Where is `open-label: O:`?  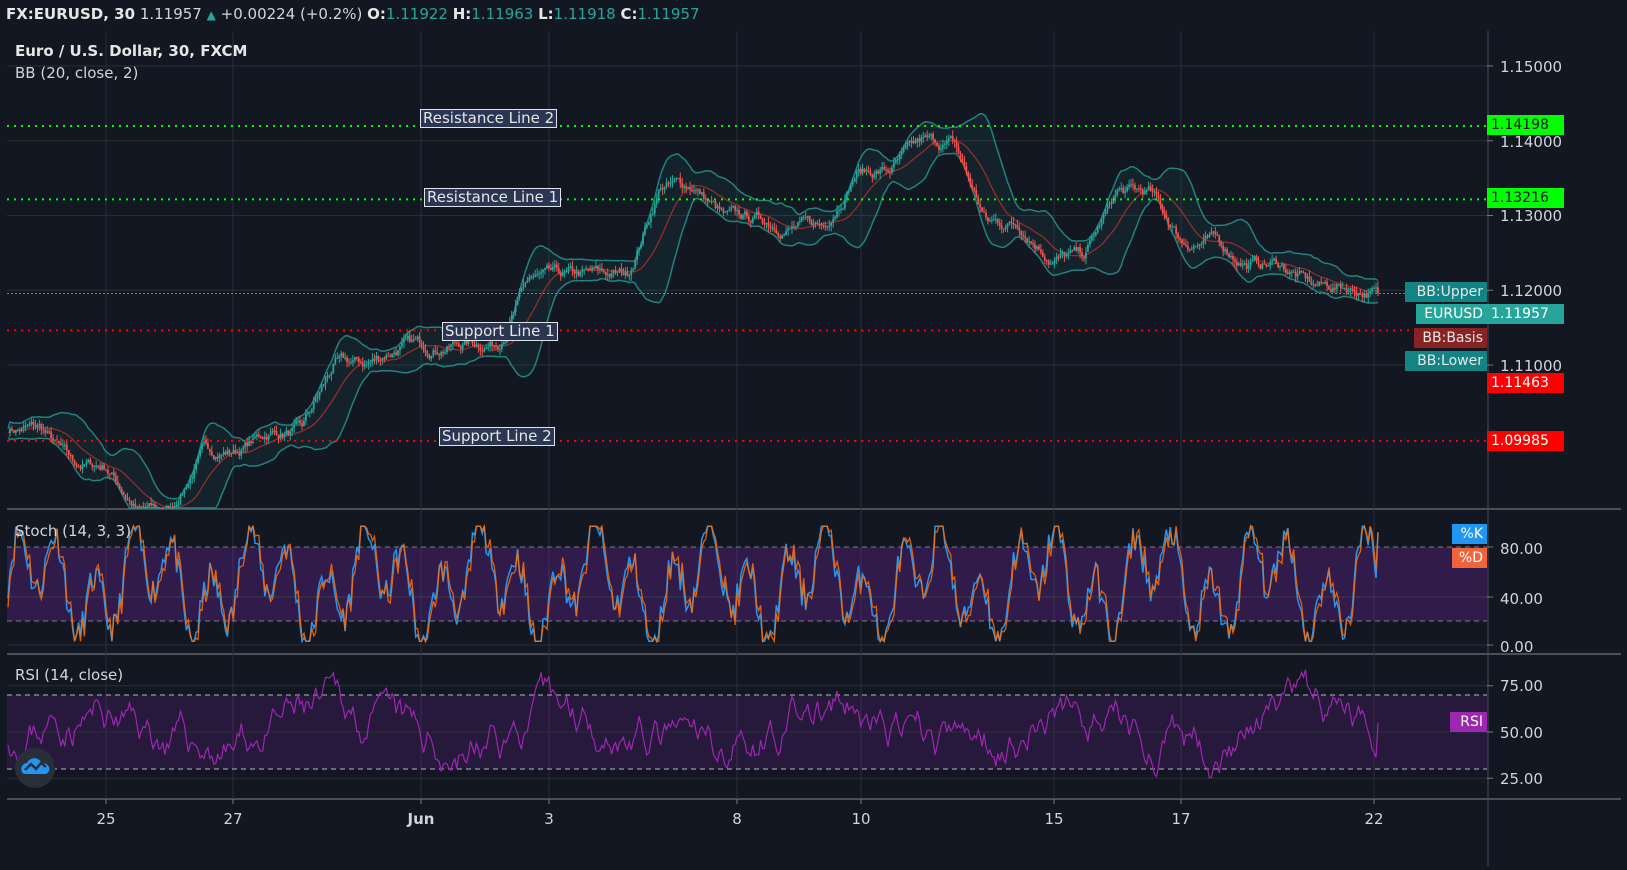 open-label: O: is located at coordinates (376, 14).